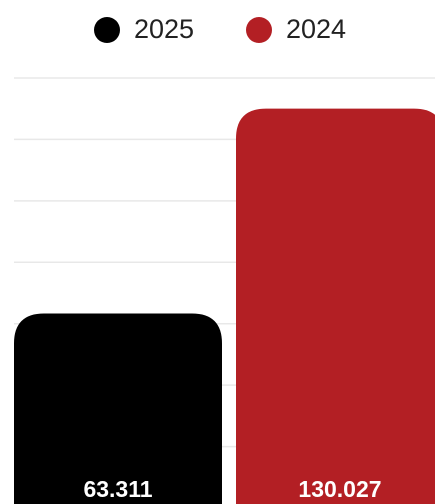 This screenshot has height=504, width=435. Describe the element at coordinates (316, 29) in the screenshot. I see `legend-label: 2024` at that location.